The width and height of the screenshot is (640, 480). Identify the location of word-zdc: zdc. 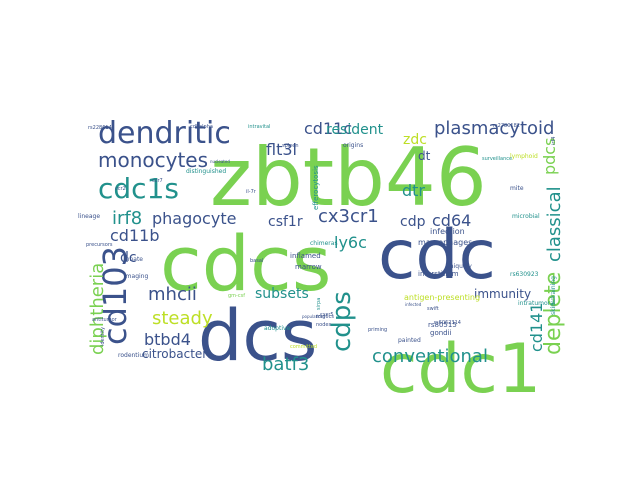
(415, 140).